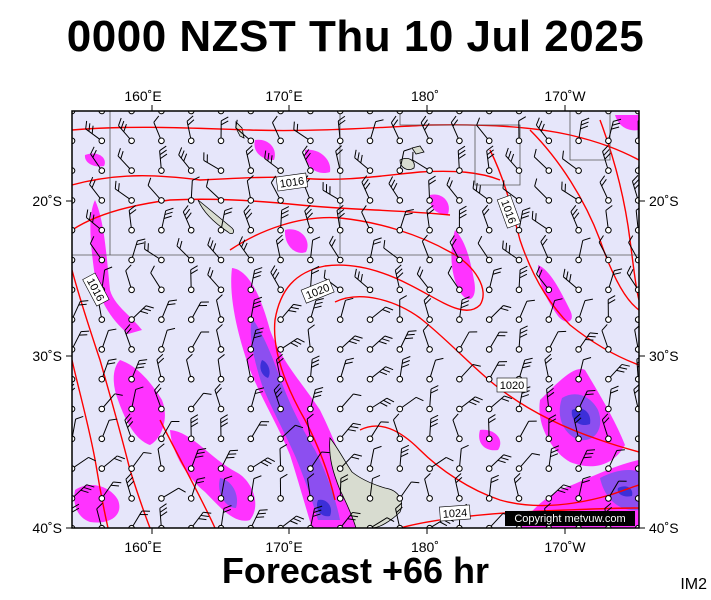 Image resolution: width=711 pixels, height=600 pixels. What do you see at coordinates (283, 96) in the screenshot?
I see `lon-label-top: 170˚E` at bounding box center [283, 96].